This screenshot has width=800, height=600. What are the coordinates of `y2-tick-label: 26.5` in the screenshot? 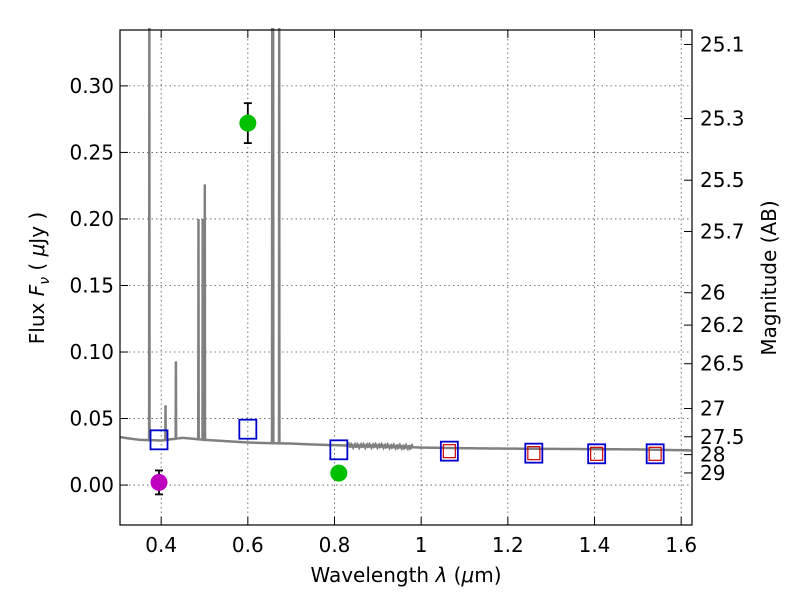 It's located at (722, 364).